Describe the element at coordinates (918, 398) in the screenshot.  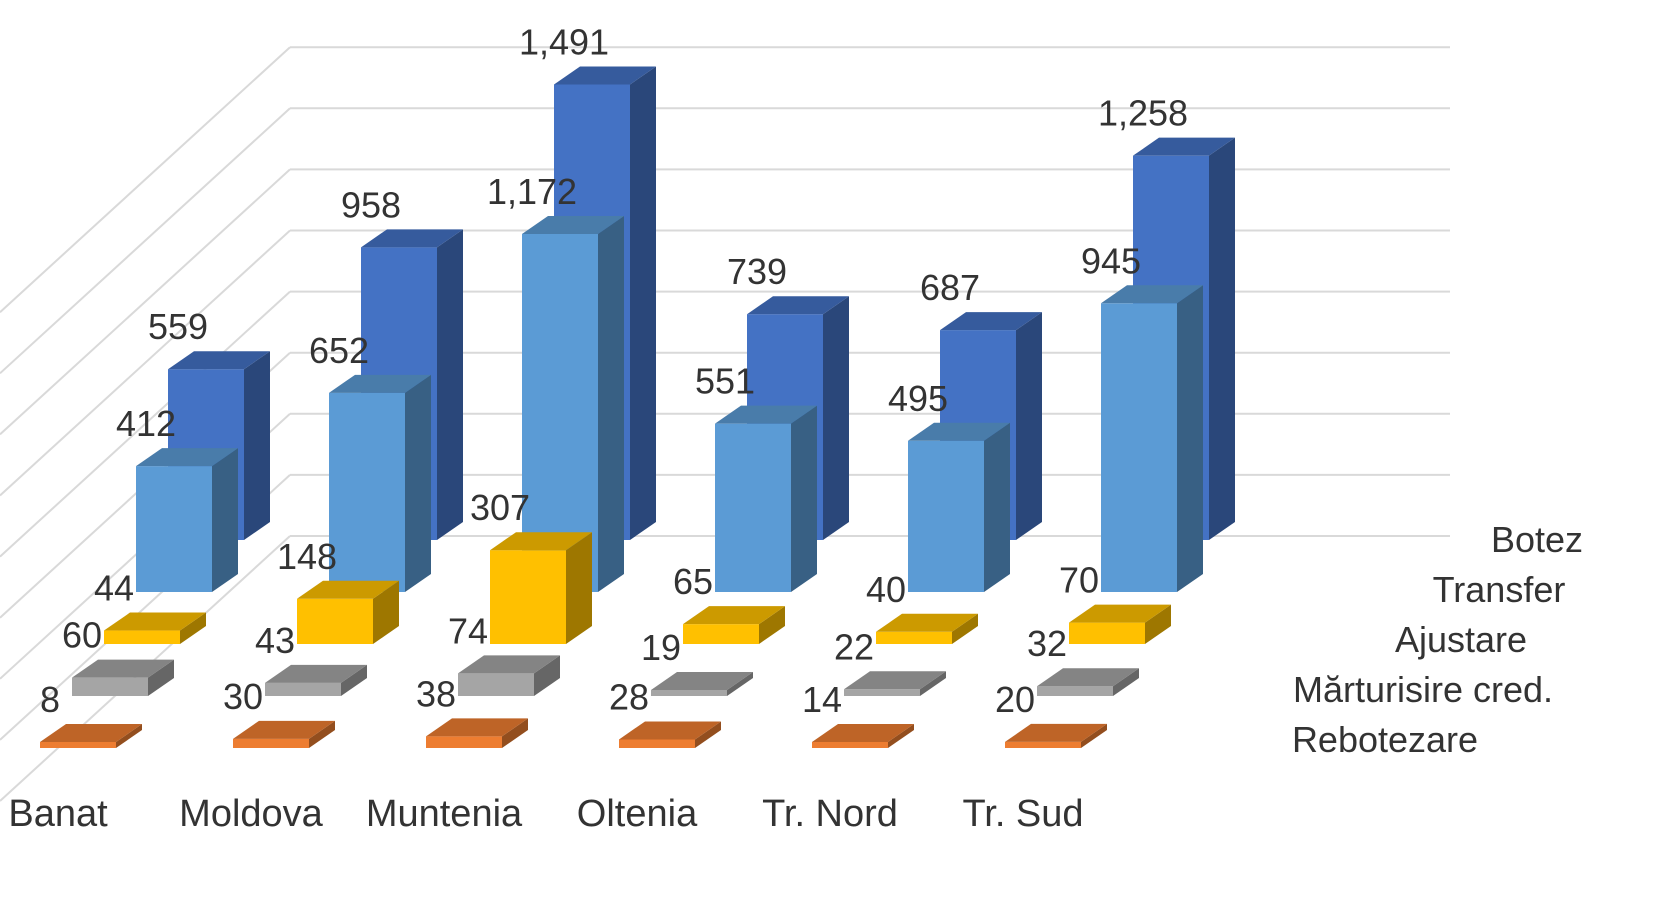
I see `data-label: 495` at that location.